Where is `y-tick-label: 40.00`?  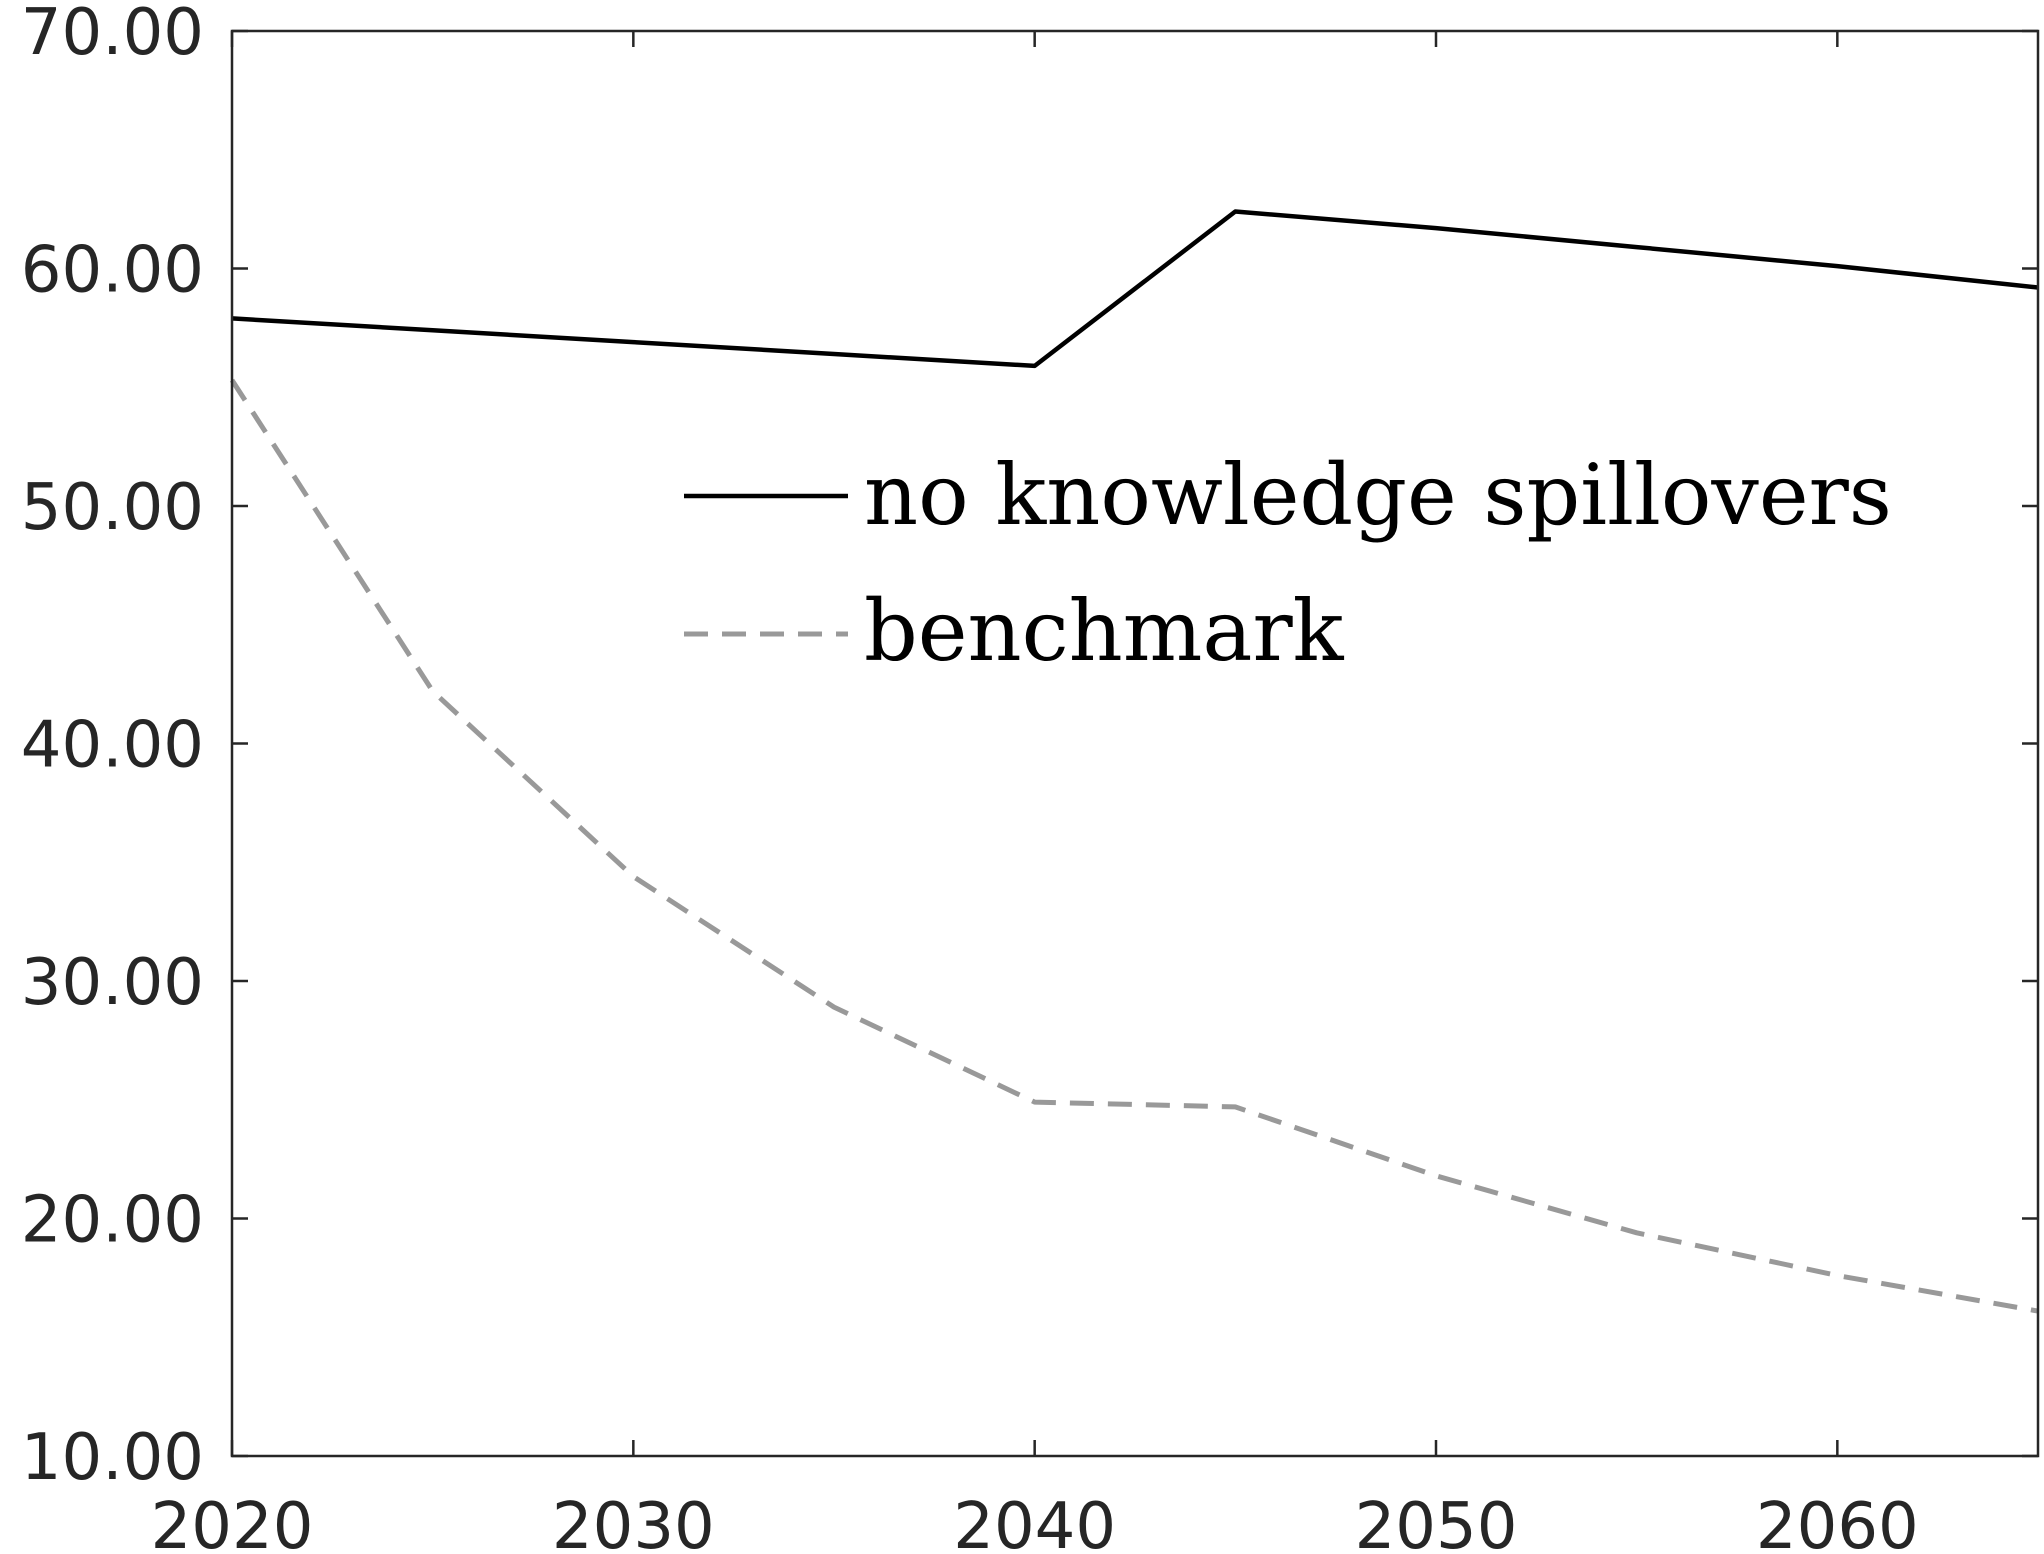 y-tick-label: 40.00 is located at coordinates (112, 746).